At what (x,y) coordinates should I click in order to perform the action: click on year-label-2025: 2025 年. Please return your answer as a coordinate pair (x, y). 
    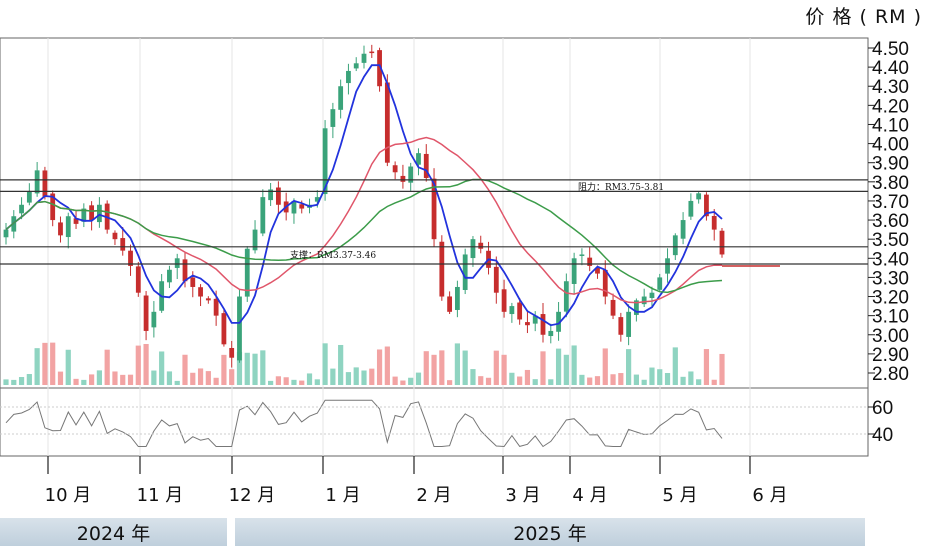
    Looking at the image, I should click on (550, 532).